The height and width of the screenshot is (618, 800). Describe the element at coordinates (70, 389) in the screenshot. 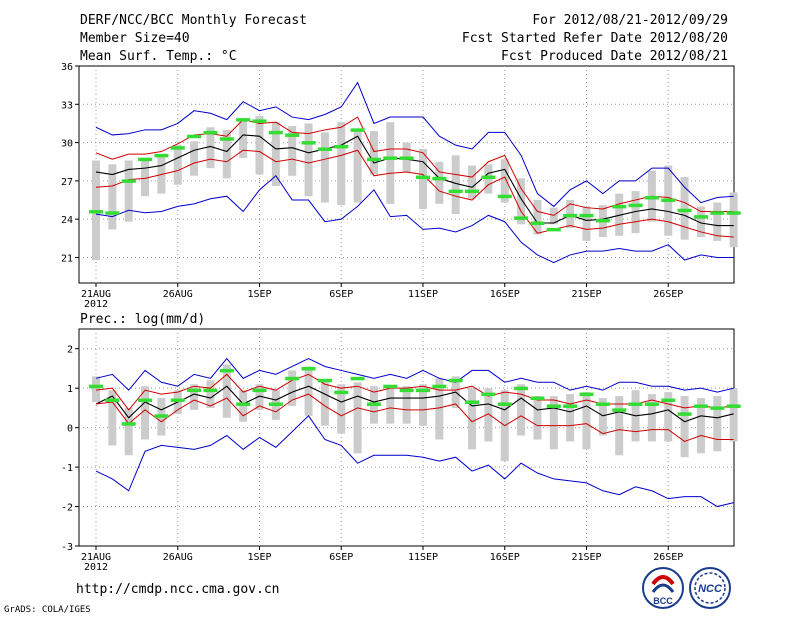

I see `y-tick-label: 1` at that location.